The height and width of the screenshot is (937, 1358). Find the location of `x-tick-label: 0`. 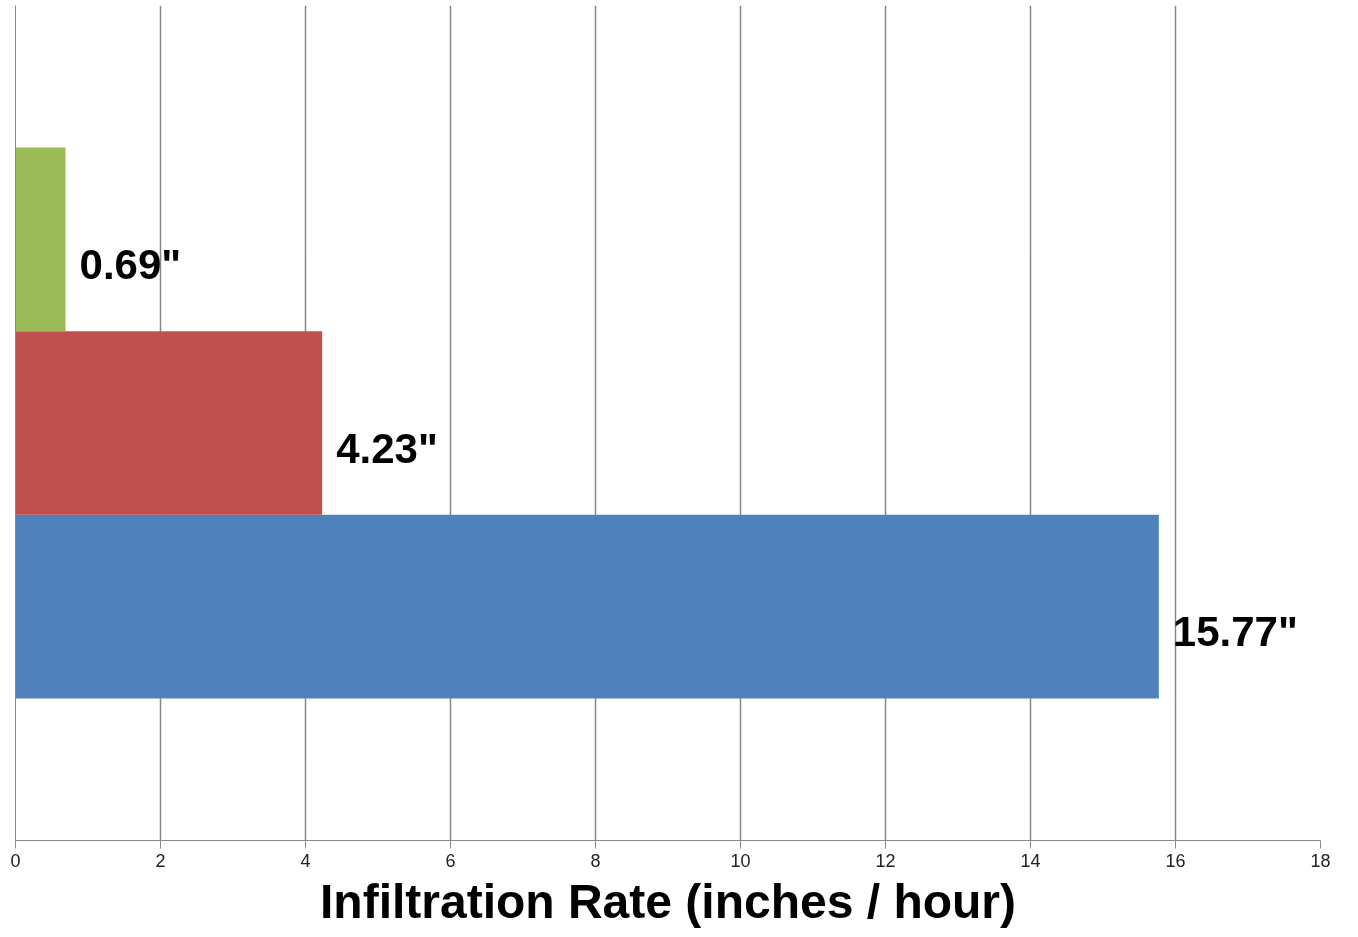

x-tick-label: 0 is located at coordinates (15, 860).